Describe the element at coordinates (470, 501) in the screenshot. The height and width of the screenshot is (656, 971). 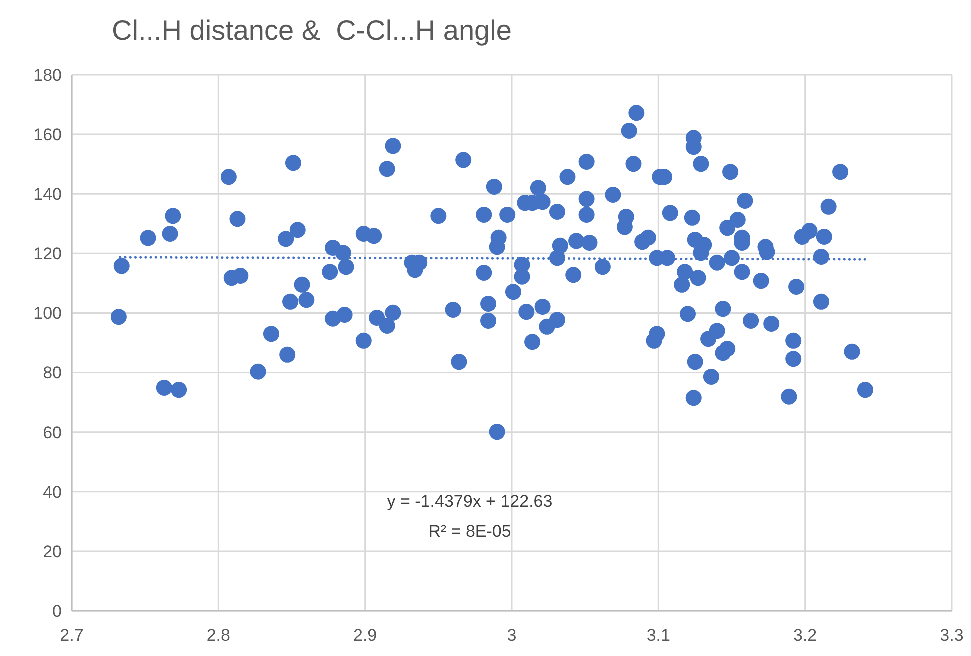
I see `annotation: y = -1.4379x + 122.63` at that location.